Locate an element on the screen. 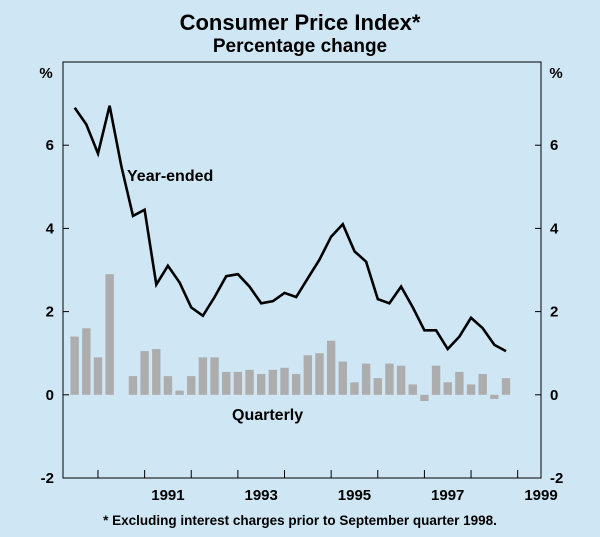 Image resolution: width=600 pixels, height=537 pixels. x-tick-label: 1995 is located at coordinates (354, 495).